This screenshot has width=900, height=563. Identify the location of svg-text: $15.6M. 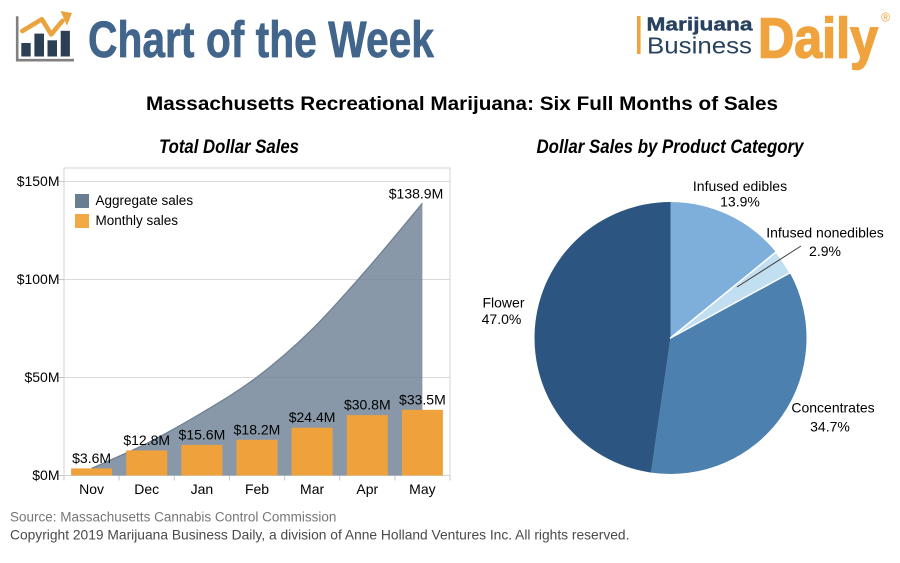
(202, 434).